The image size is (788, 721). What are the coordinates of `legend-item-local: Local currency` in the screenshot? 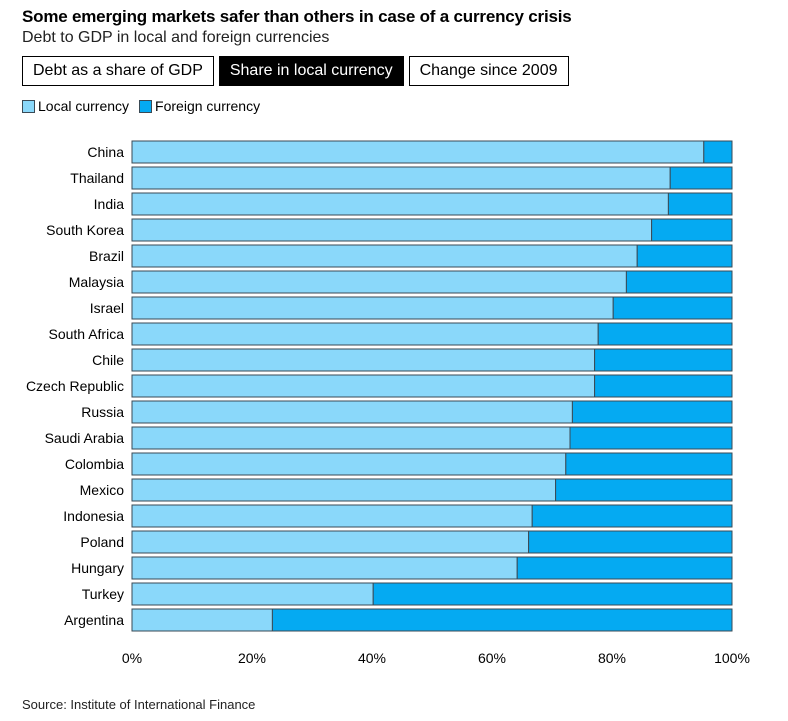 It's located at (75, 106).